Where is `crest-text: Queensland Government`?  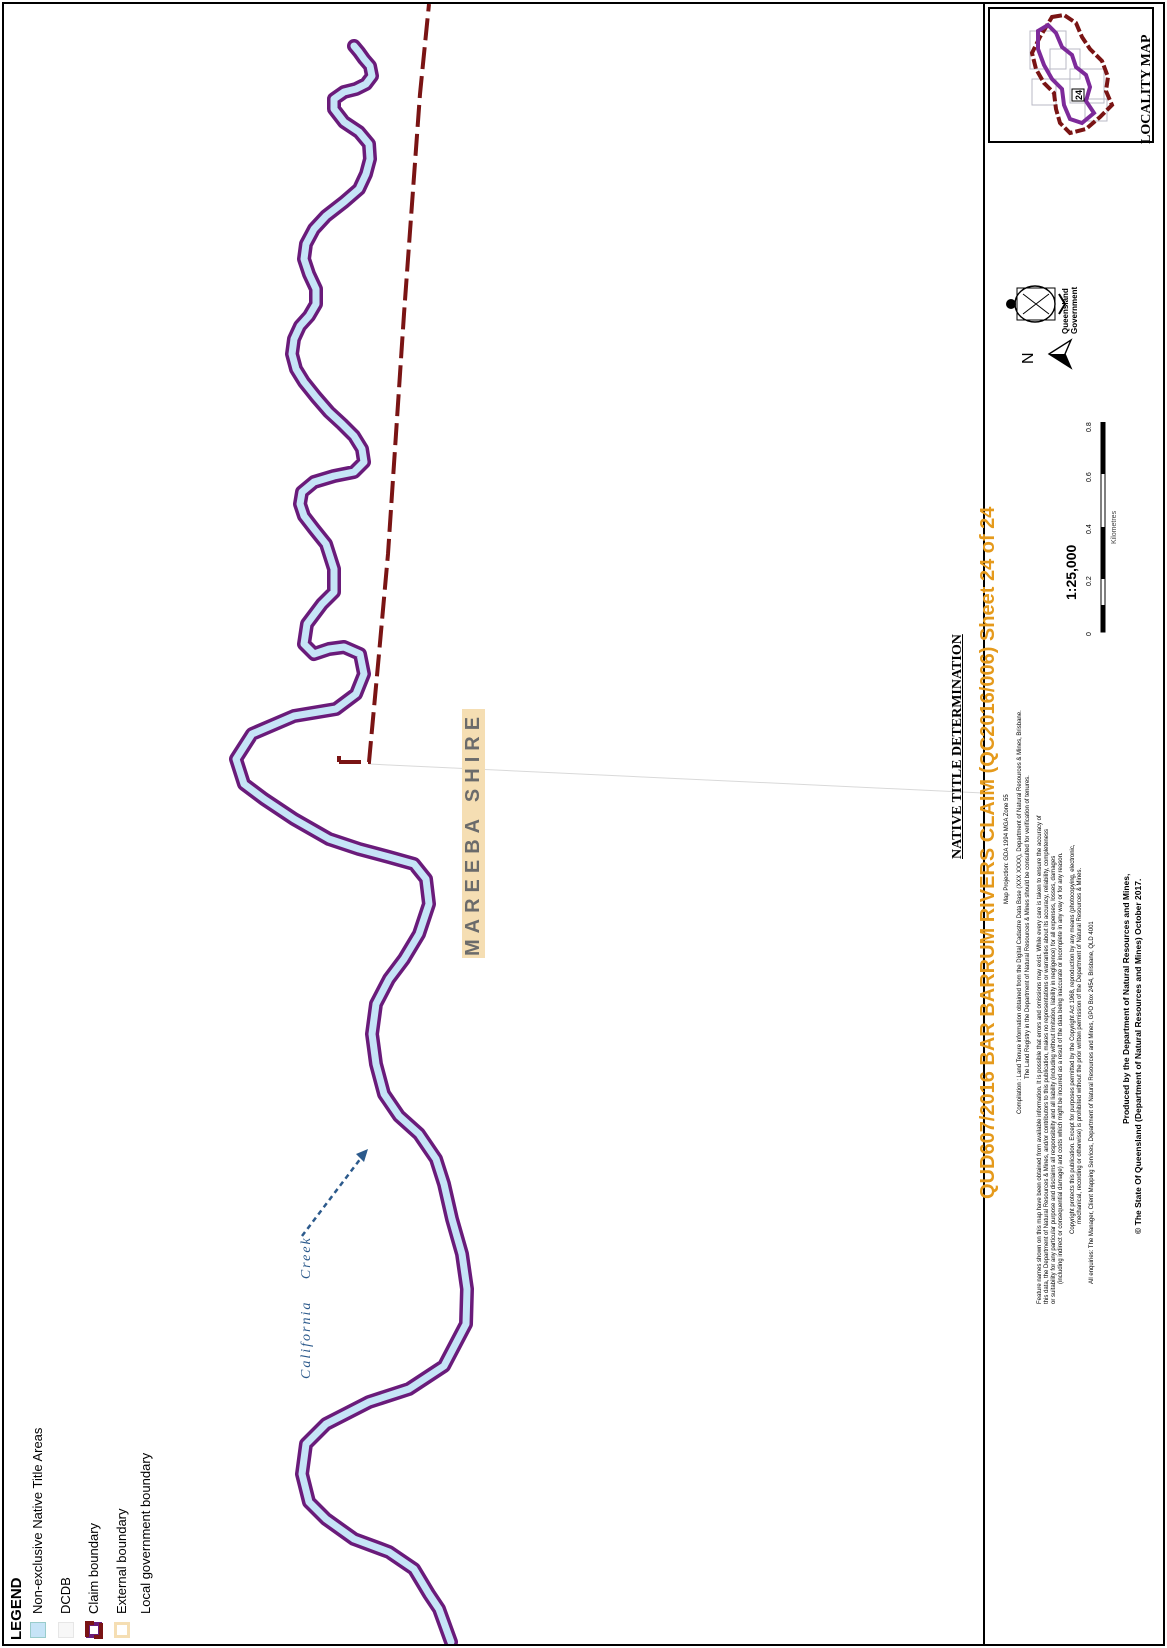 crest-text: Queensland Government is located at coordinates (1070, 310).